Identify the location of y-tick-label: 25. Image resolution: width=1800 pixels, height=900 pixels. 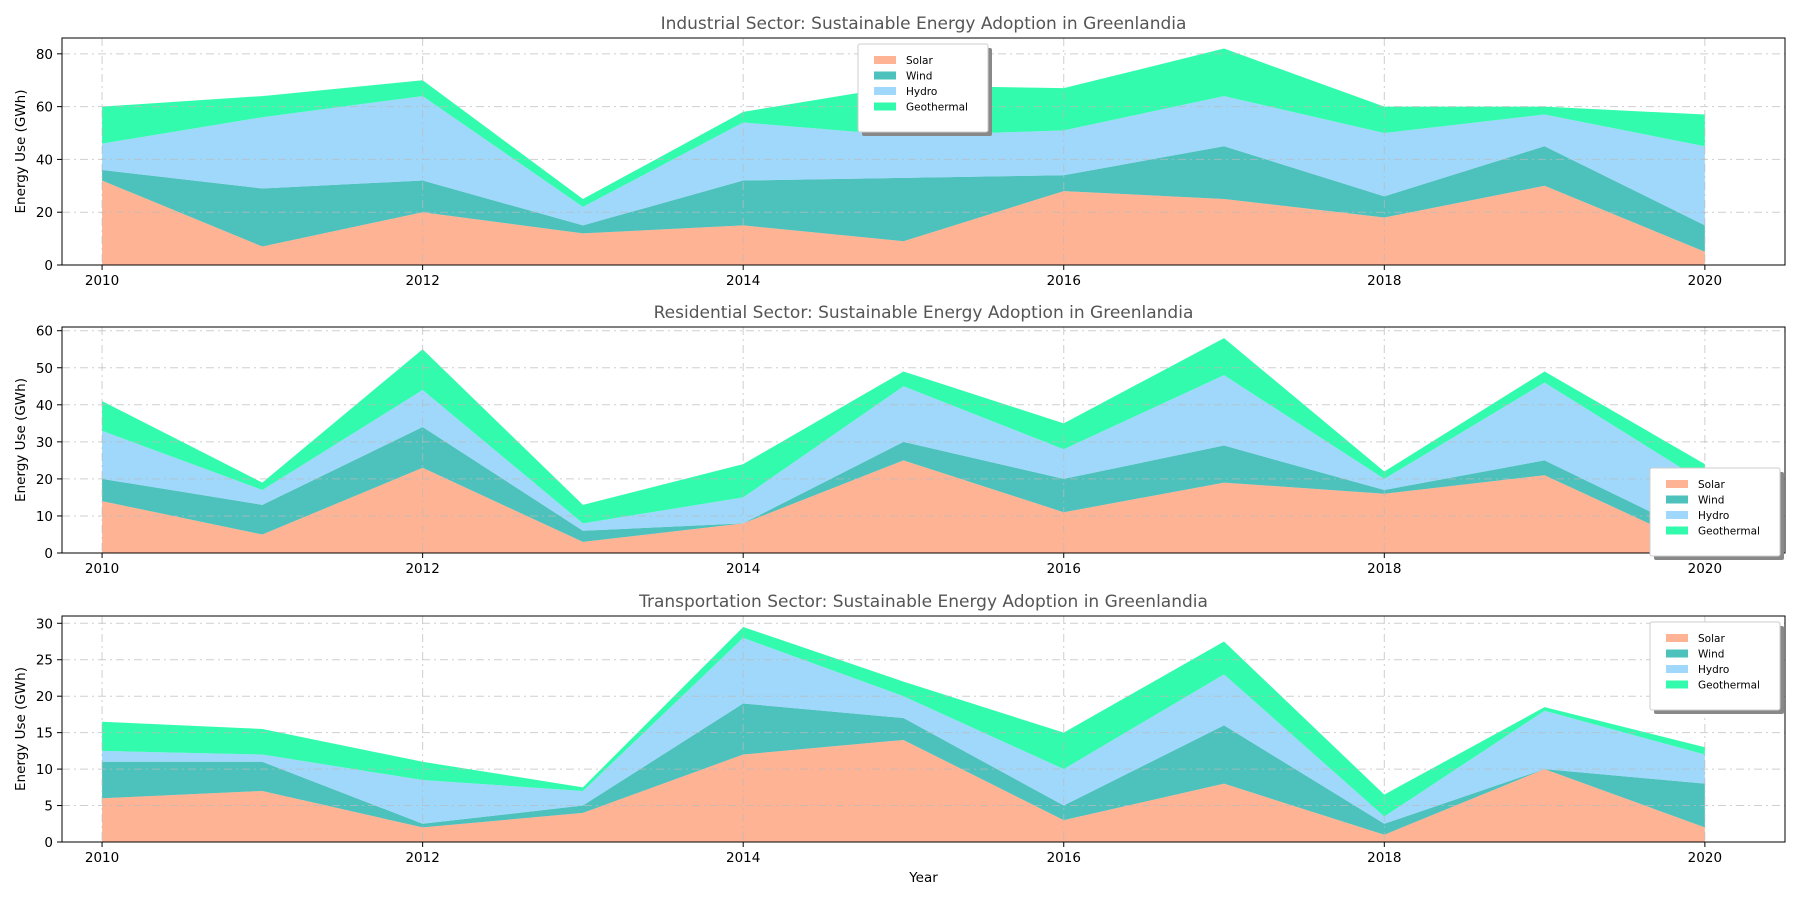
(44, 661).